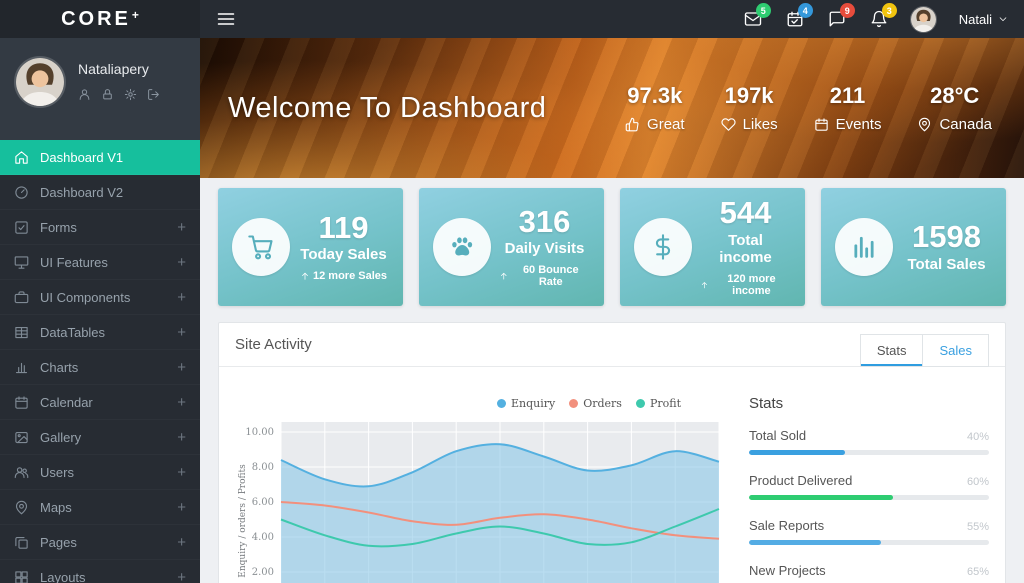 The height and width of the screenshot is (583, 1024). I want to click on user-icon, so click(84, 94).